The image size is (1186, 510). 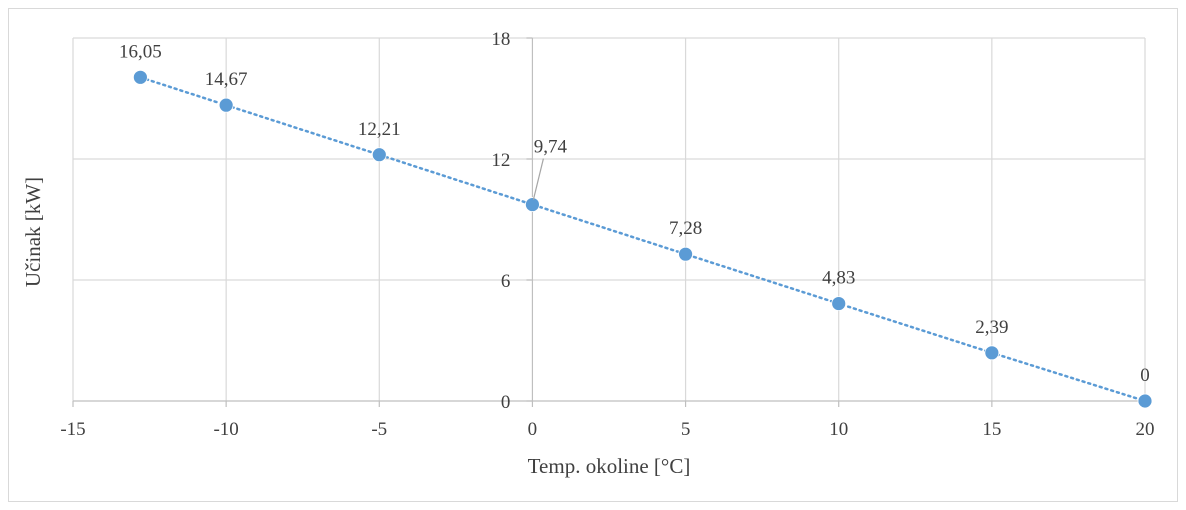 I want to click on x-tick-label: 5, so click(x=686, y=429).